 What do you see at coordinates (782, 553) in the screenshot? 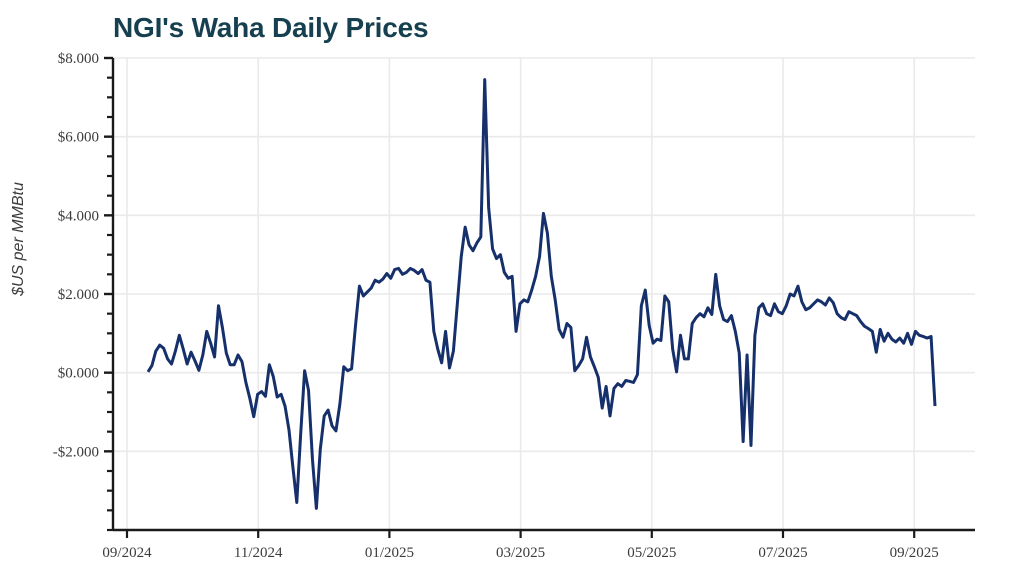
I see `svg-text: 07/2025` at bounding box center [782, 553].